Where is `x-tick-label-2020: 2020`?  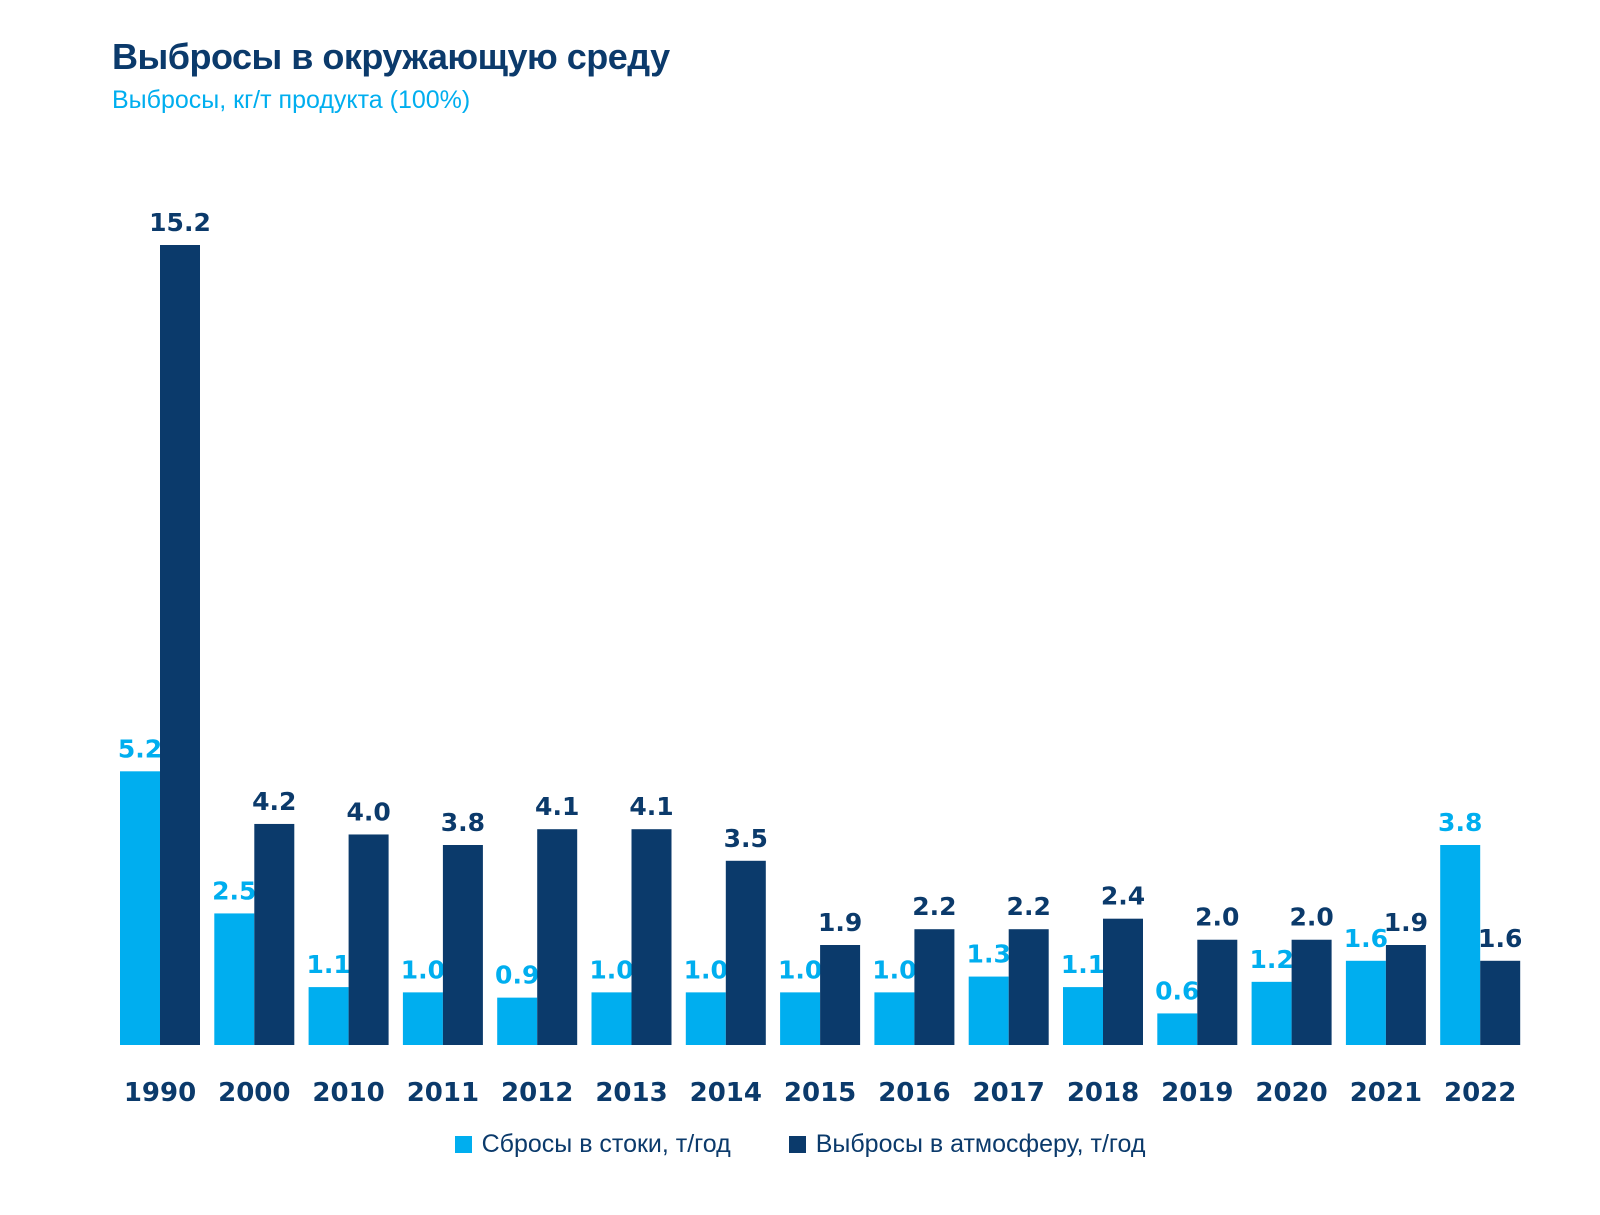
x-tick-label-2020: 2020 is located at coordinates (1291, 1093).